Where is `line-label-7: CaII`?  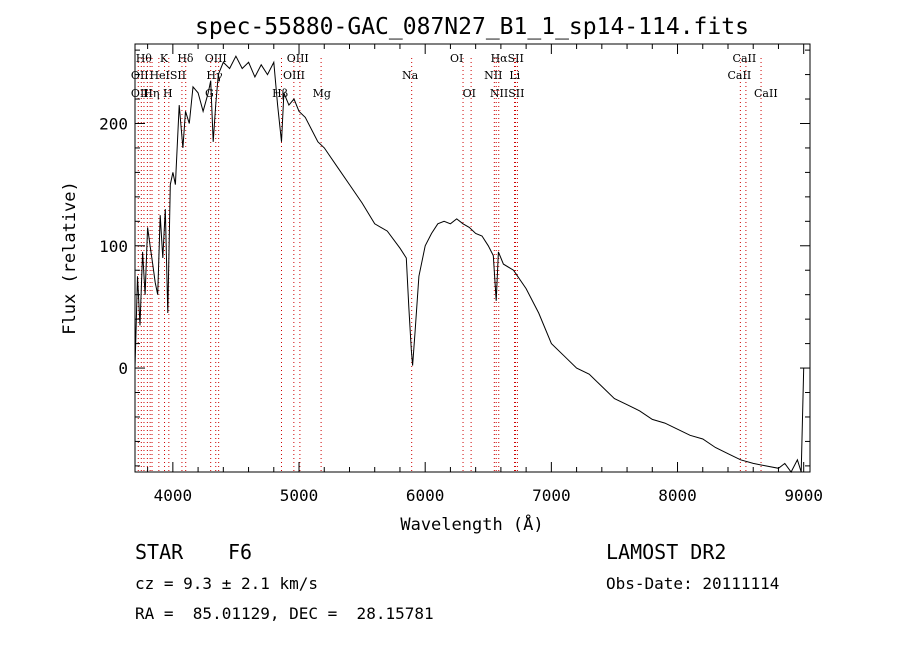 line-label-7: CaII is located at coordinates (745, 58).